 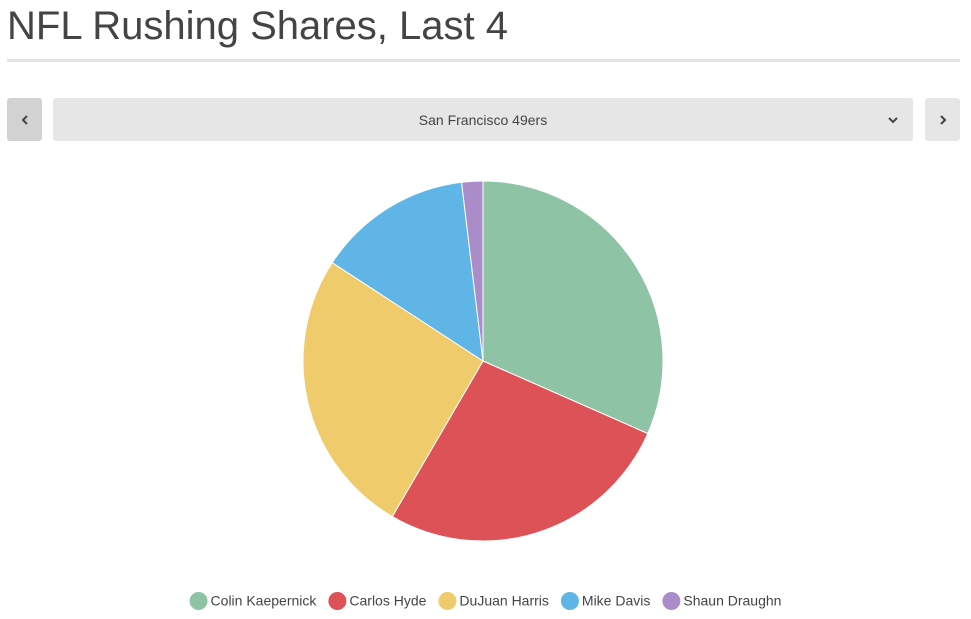 I want to click on chevron-right, so click(x=942, y=119).